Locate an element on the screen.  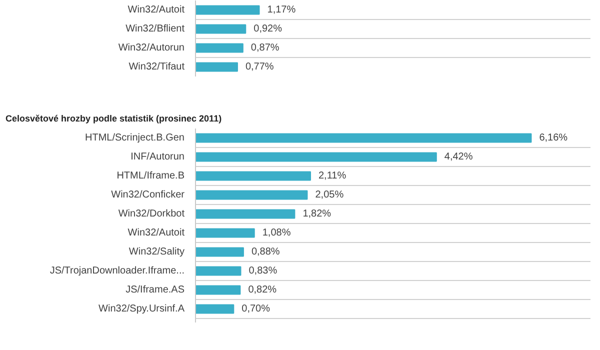
y-tick-label: Win32/Conficker is located at coordinates (148, 195).